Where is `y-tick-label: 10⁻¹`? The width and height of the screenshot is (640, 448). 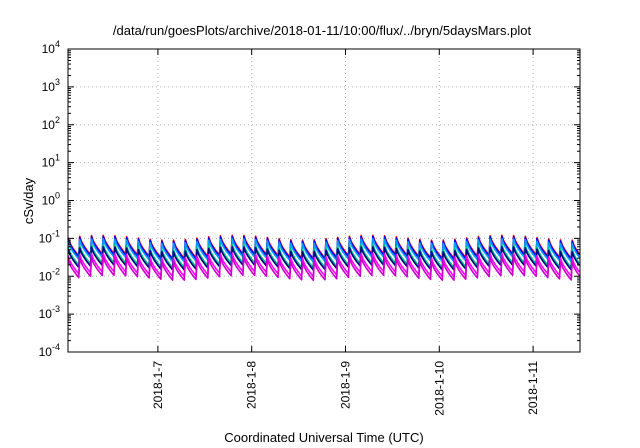
y-tick-label: 10⁻¹ is located at coordinates (49, 236).